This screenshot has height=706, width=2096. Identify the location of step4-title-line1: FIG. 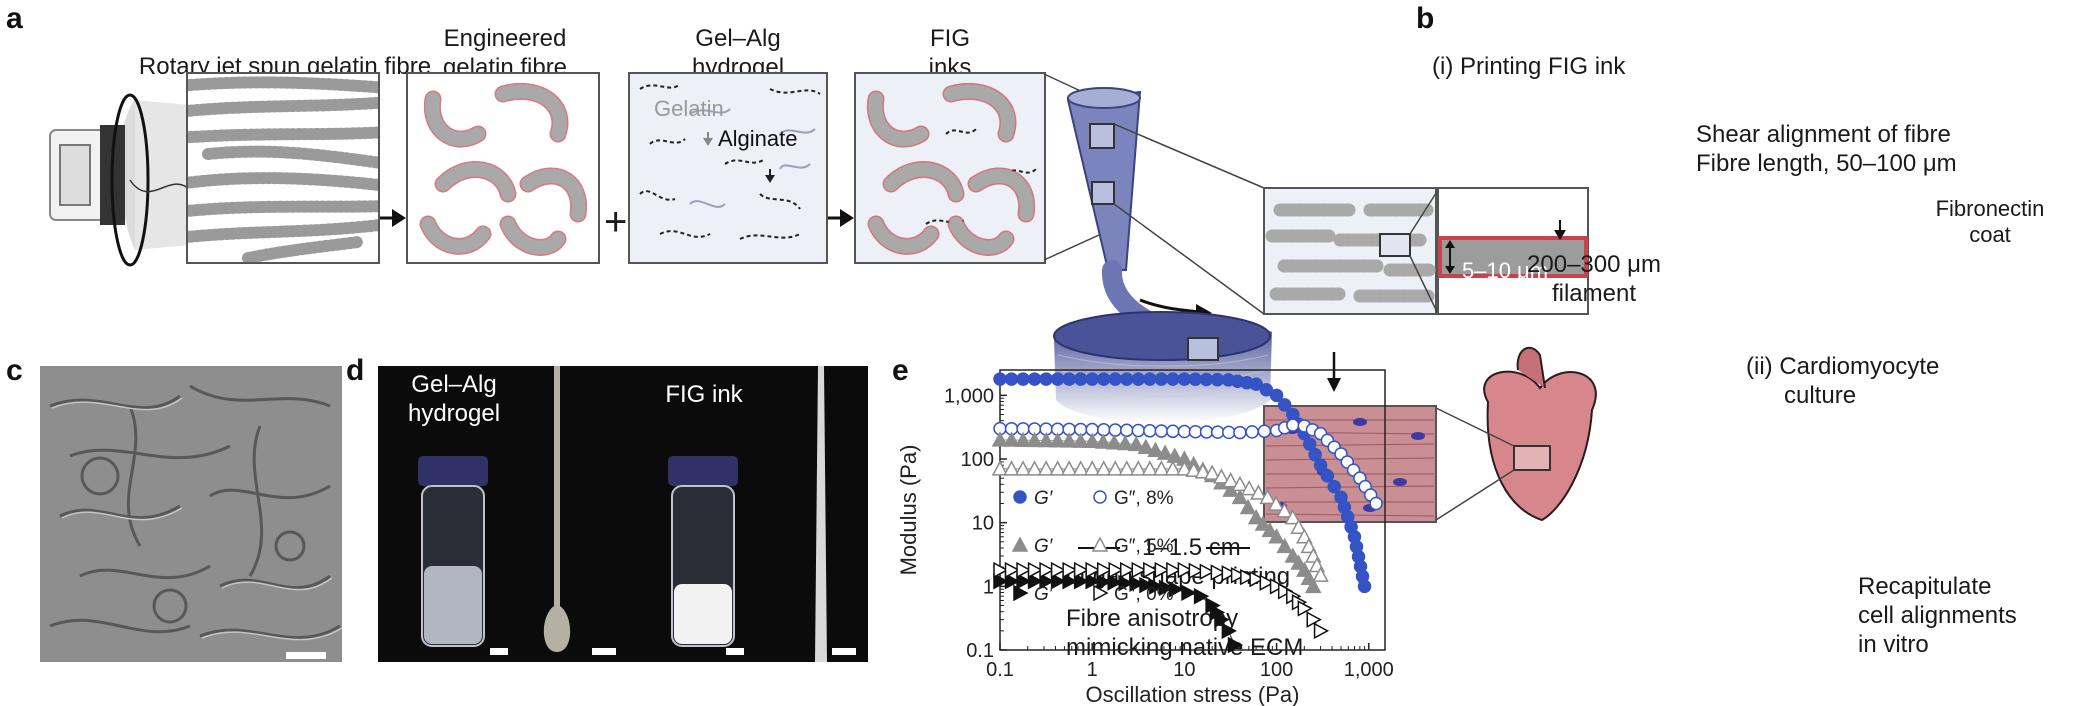
(950, 38).